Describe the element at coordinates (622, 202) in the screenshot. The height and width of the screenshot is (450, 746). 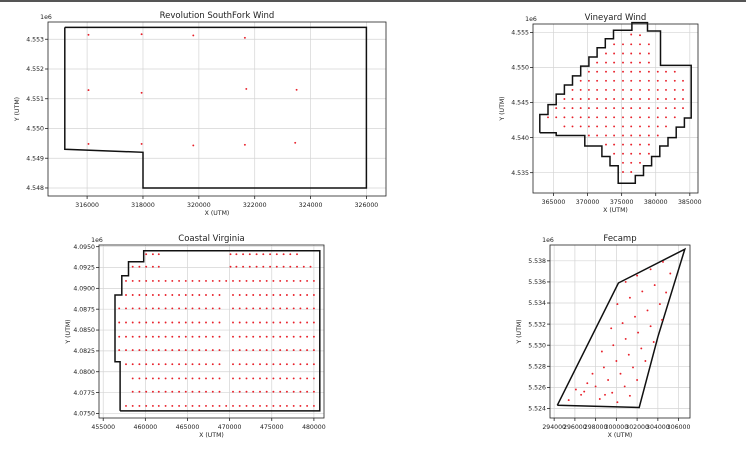
I see `x-tick-label: 375000` at that location.